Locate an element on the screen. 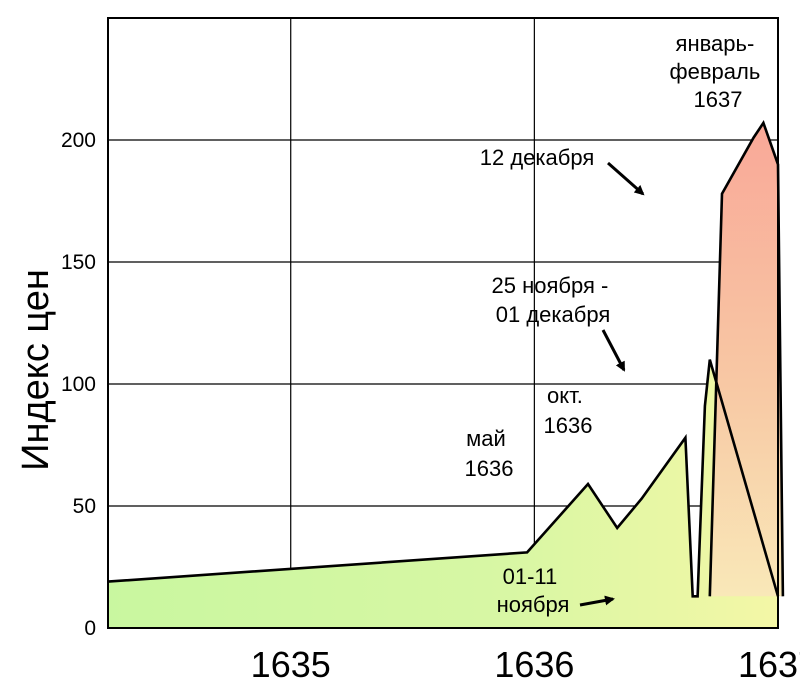 Image resolution: width=800 pixels, height=691 pixels. x-tick-label-1: 1636 is located at coordinates (534, 664).